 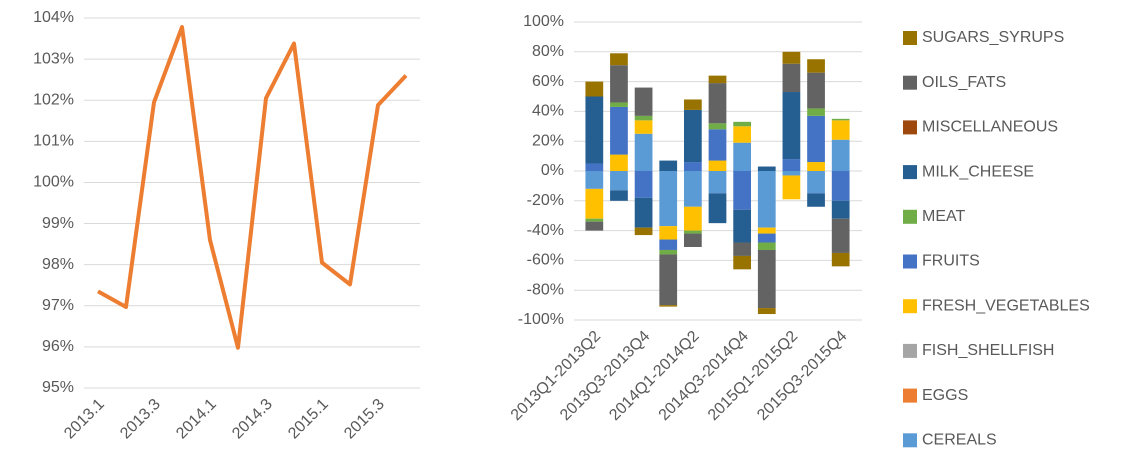 I want to click on y-tick-label: 98%, so click(x=58, y=264).